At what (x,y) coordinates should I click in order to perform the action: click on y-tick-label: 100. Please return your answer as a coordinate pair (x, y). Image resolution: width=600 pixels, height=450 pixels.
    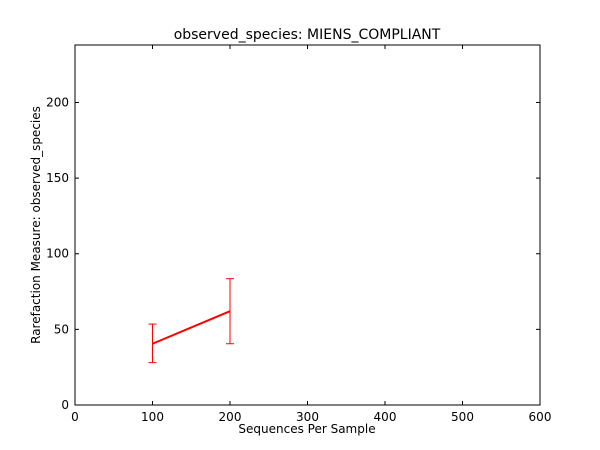
    Looking at the image, I should click on (57, 254).